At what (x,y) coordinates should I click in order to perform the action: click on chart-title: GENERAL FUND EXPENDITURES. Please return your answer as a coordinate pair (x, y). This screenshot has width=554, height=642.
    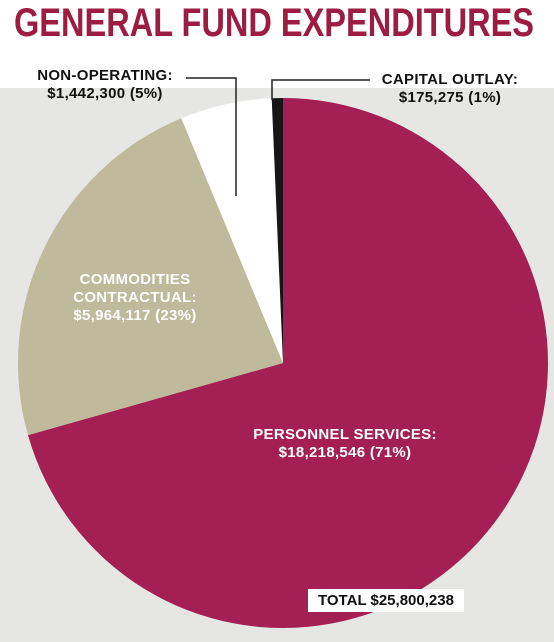
    Looking at the image, I should click on (274, 23).